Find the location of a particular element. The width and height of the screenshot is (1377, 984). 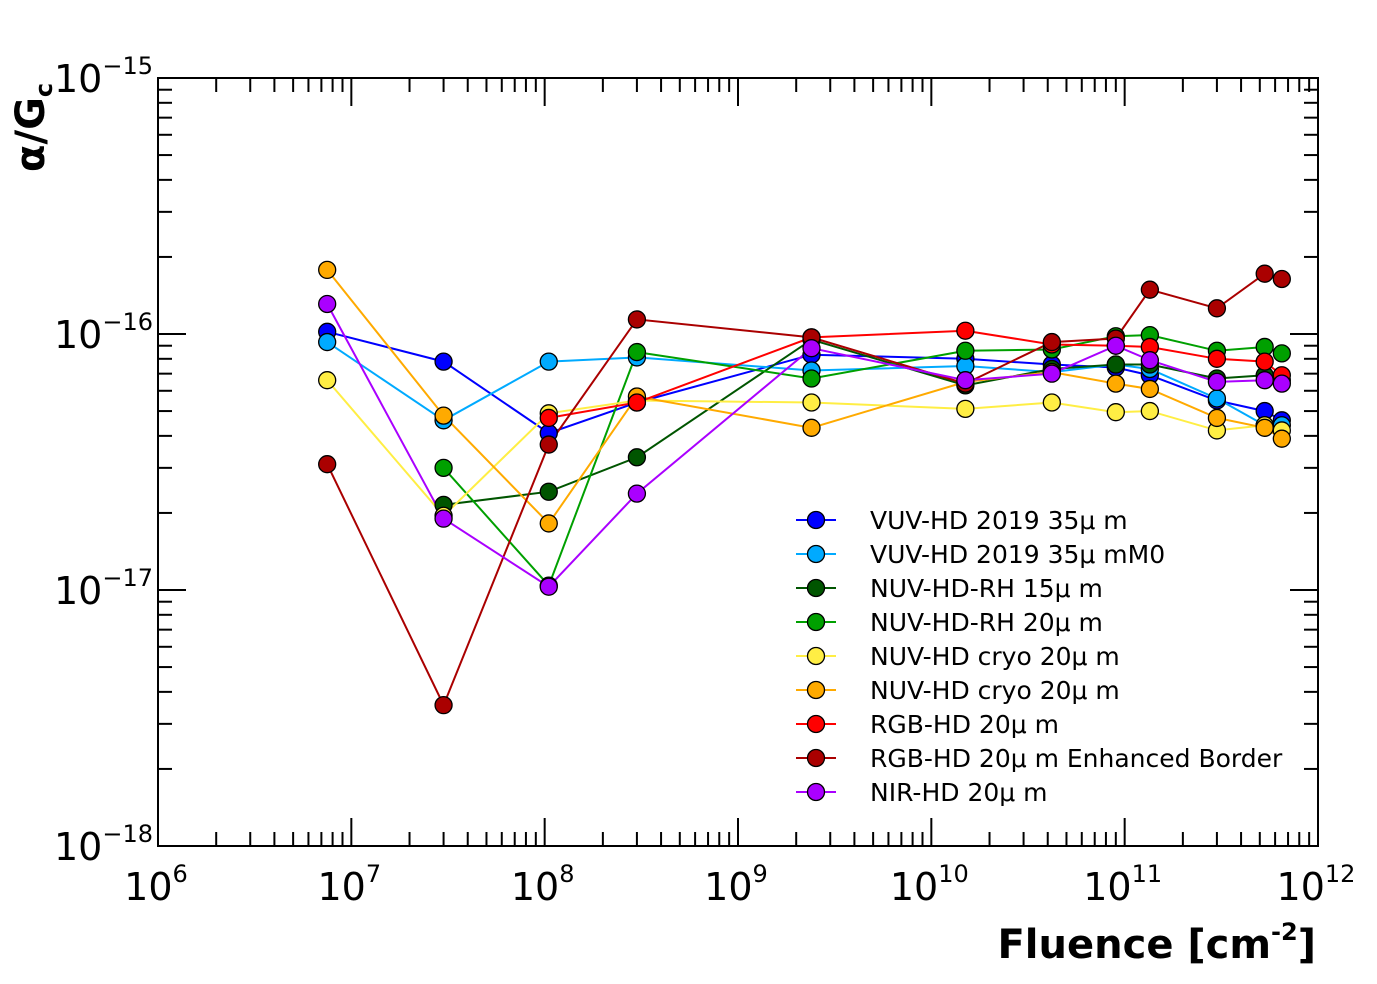

legend-item: NIR-HD 20μ m is located at coordinates (921, 792).